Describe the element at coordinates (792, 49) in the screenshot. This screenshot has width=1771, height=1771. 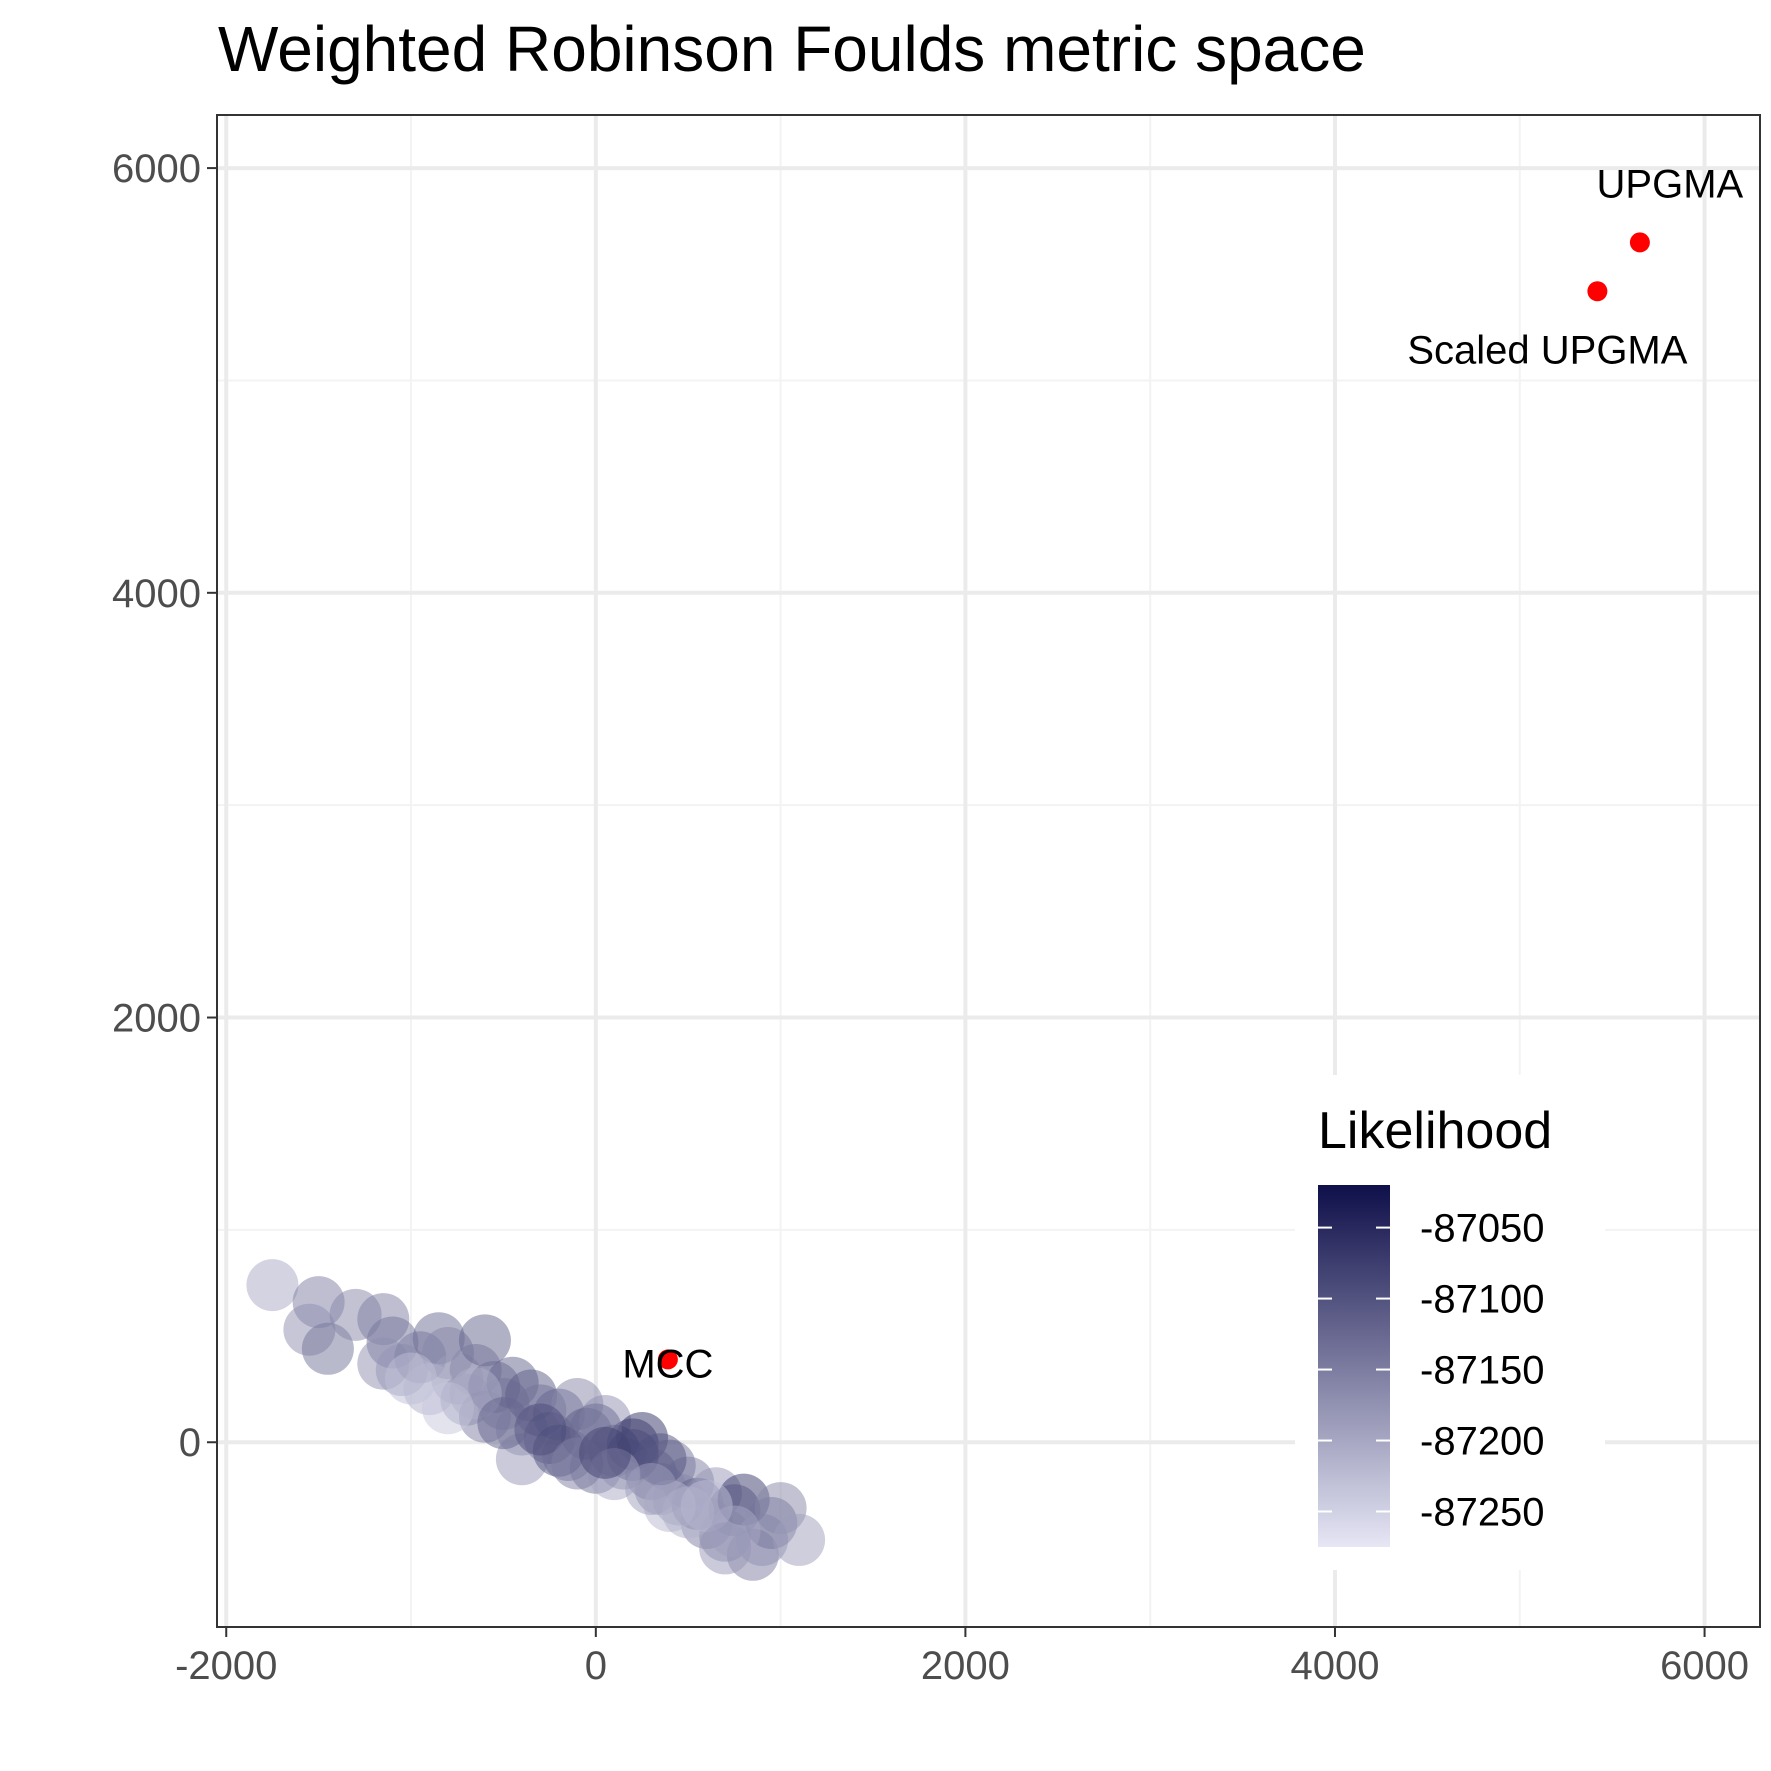
I see `chart-title: Weighted Robinson Foulds metric space` at that location.